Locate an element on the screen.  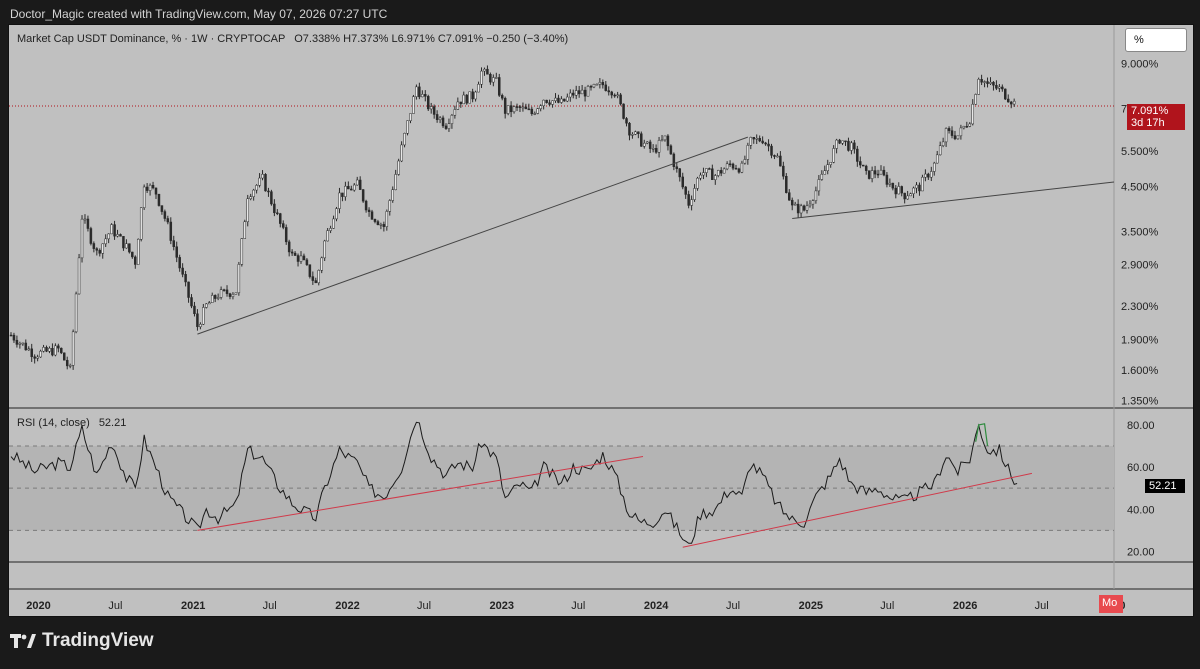
rsi-legend: RSI (14, close) 52.21 is located at coordinates (71, 423).